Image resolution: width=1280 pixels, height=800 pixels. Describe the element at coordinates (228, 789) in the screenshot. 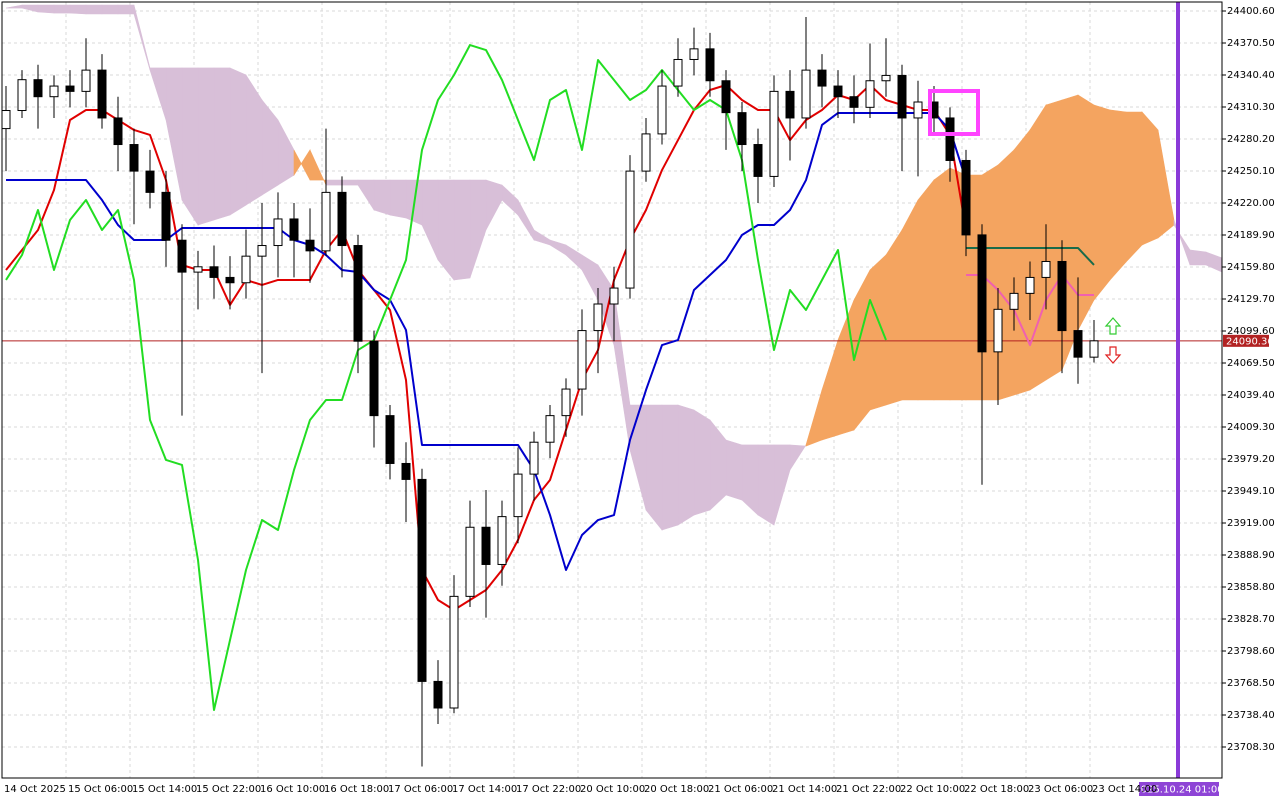

I see `x-tick-label: 15 Oct 22:00` at that location.